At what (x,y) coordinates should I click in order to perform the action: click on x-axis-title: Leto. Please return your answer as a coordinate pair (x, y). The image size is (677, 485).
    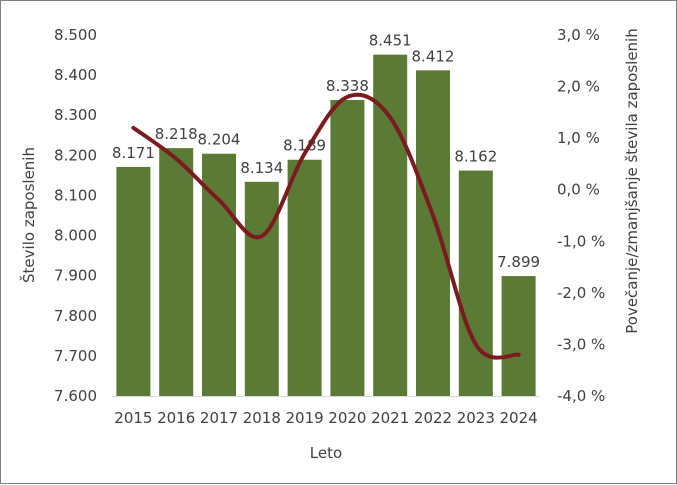
    Looking at the image, I should click on (326, 453).